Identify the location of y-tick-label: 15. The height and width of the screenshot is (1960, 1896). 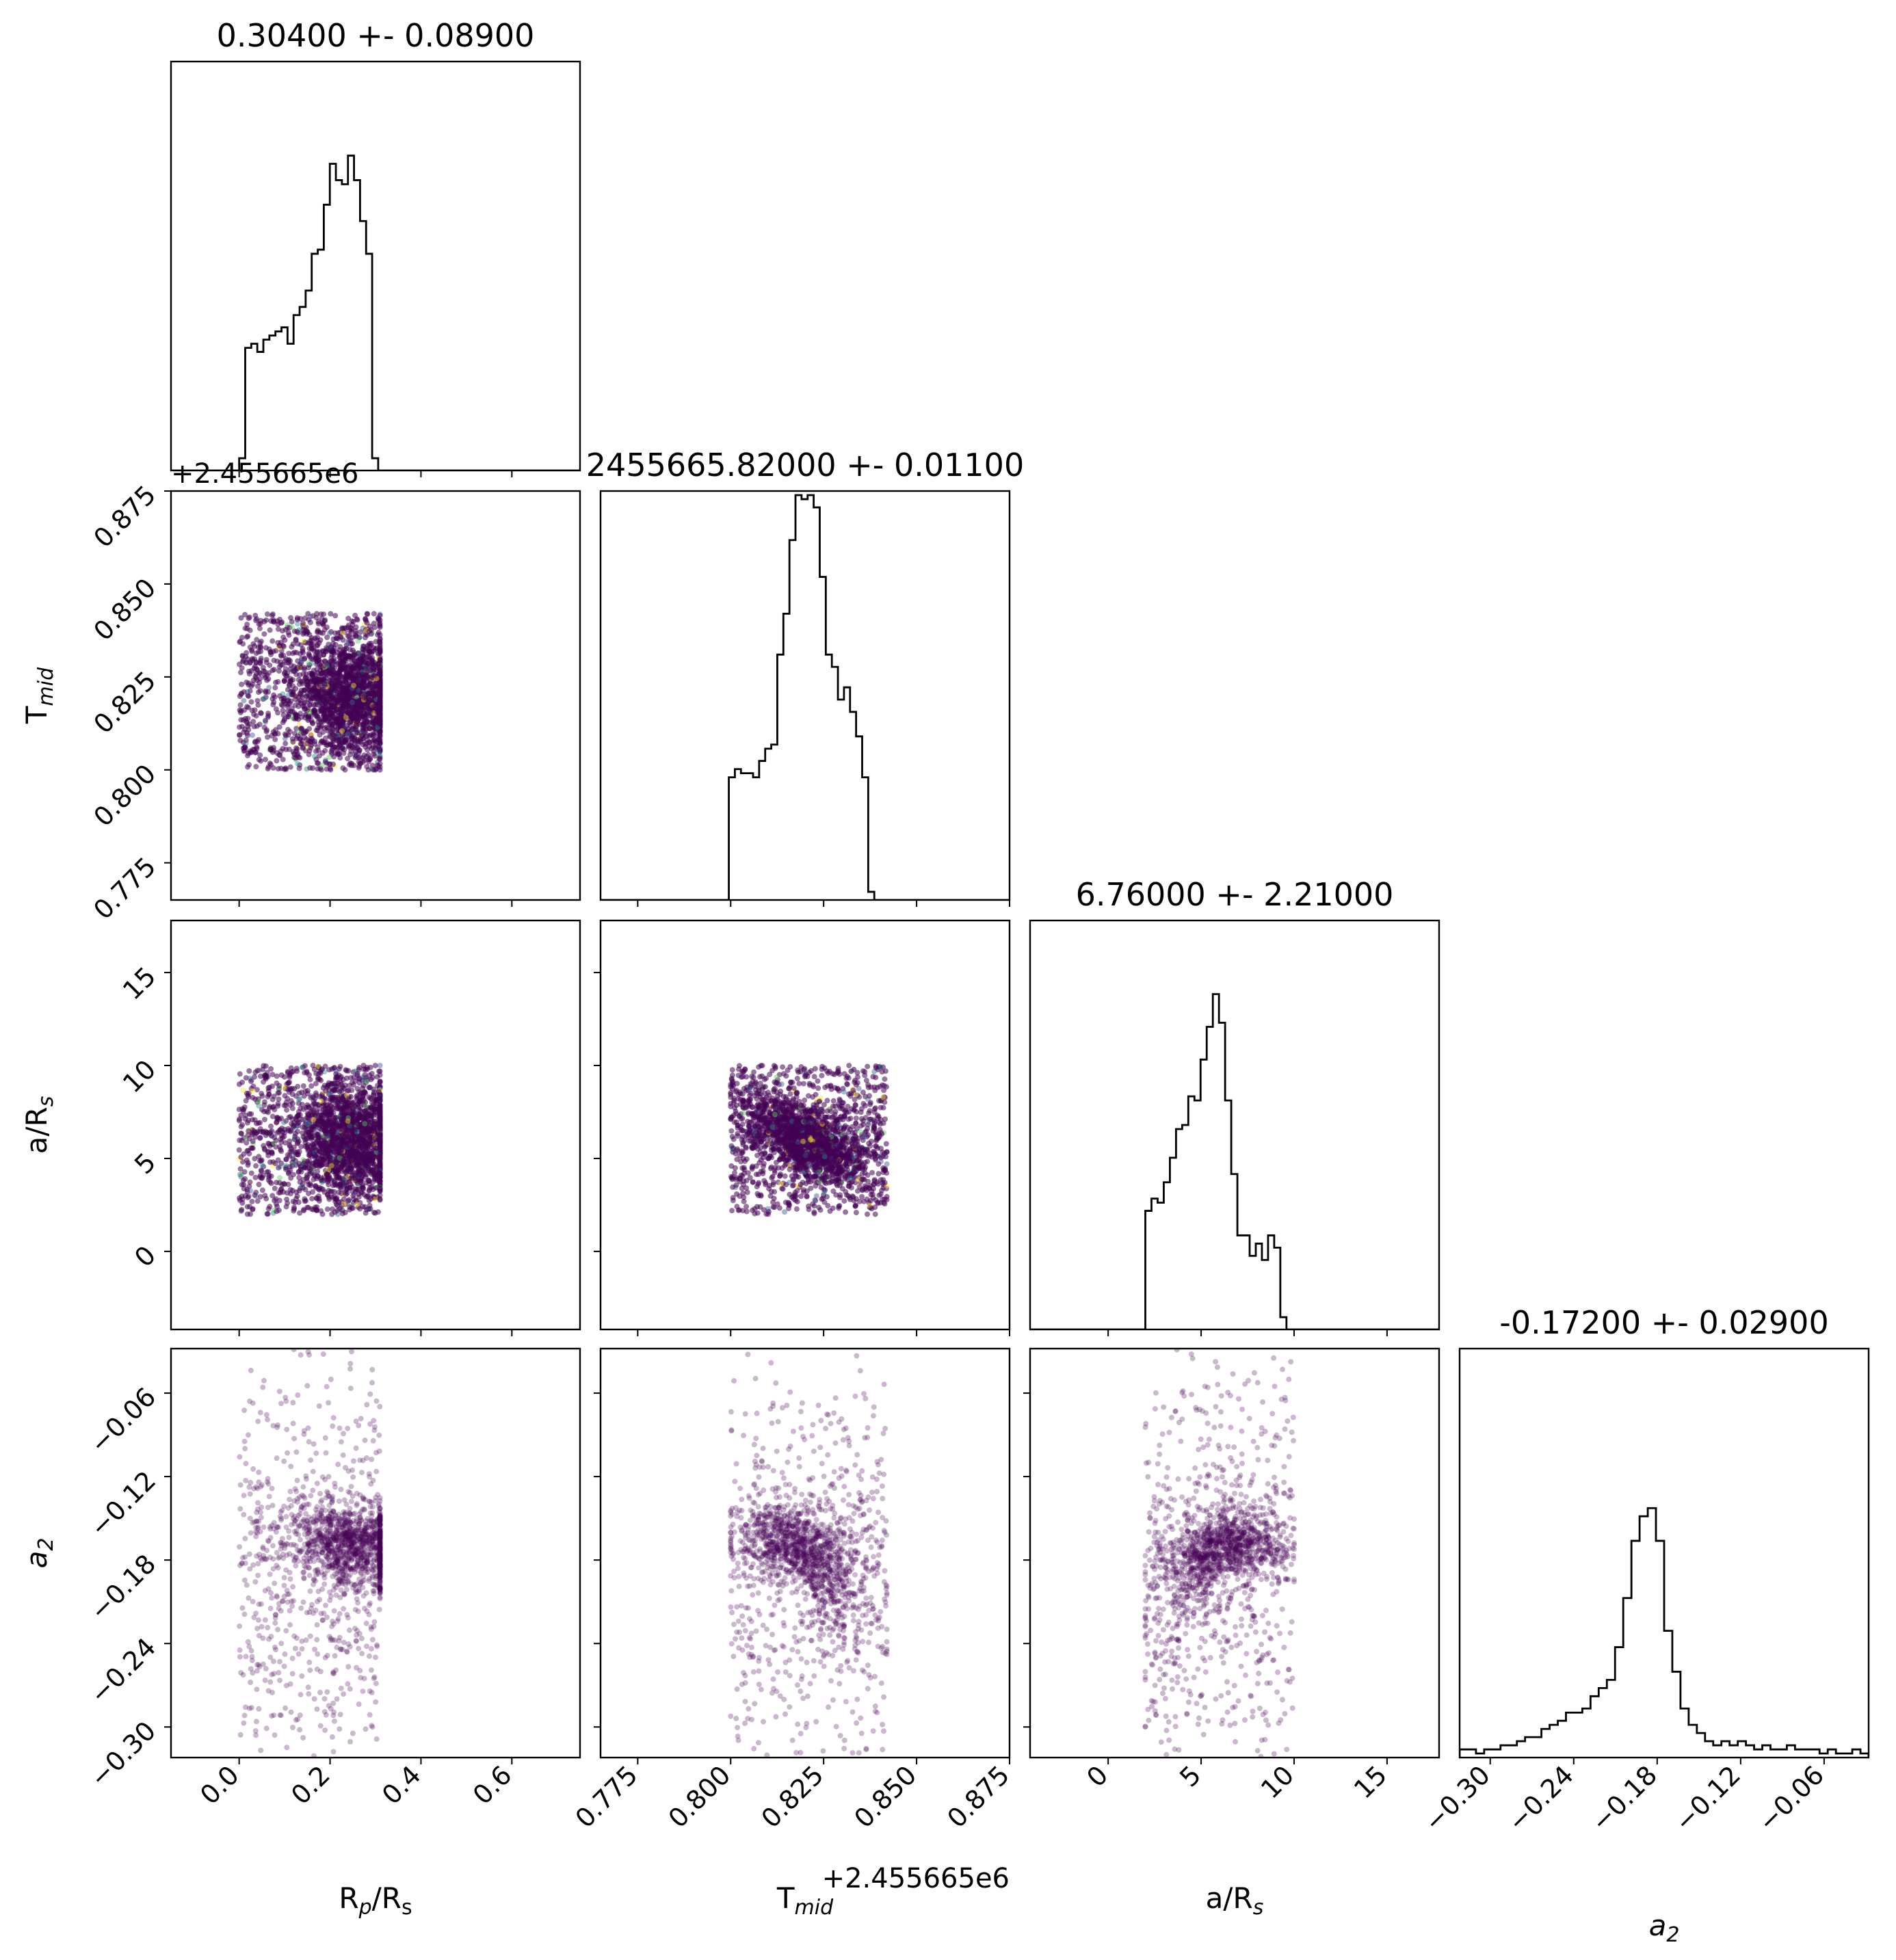
(139, 983).